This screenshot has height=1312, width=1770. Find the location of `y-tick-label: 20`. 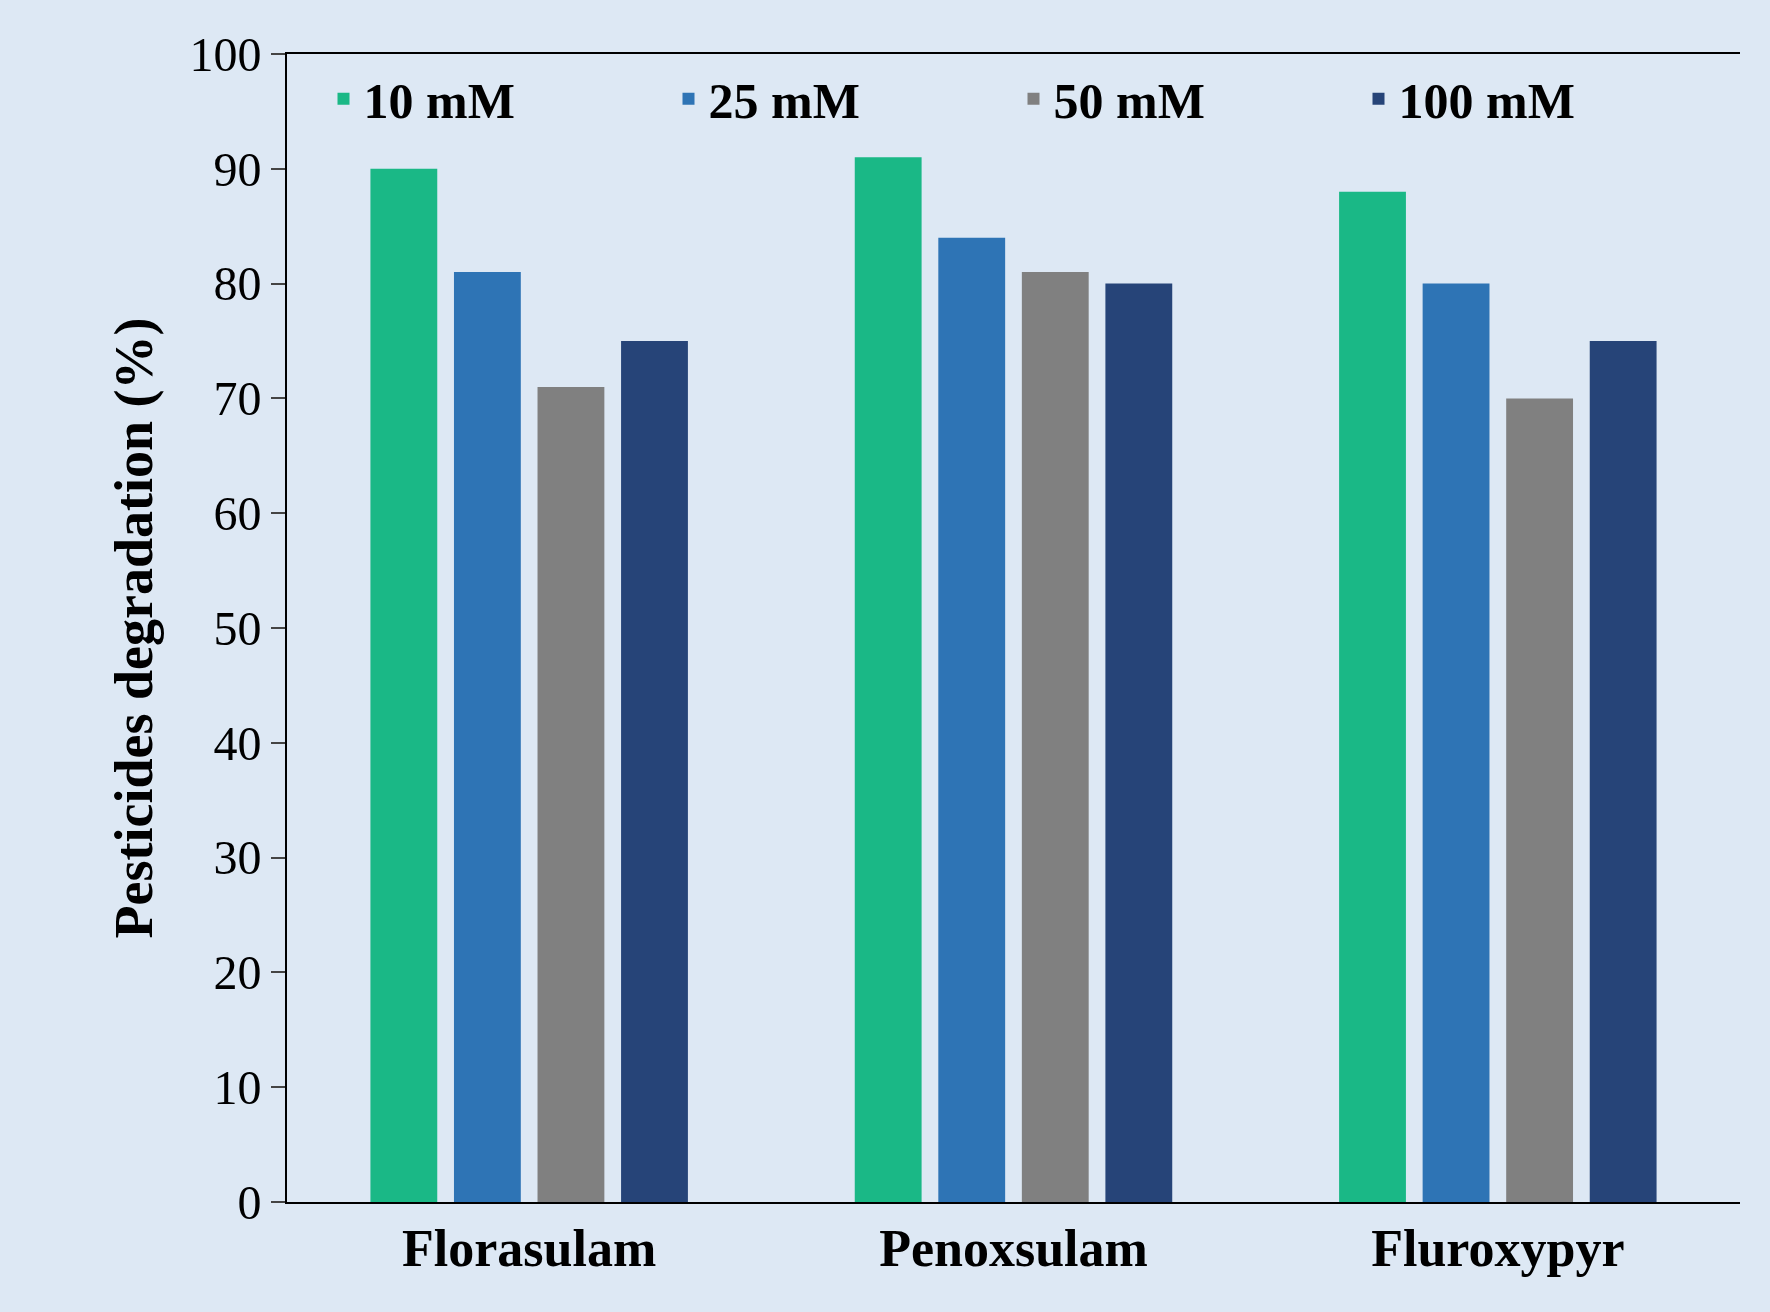

y-tick-label: 20 is located at coordinates (237, 973).